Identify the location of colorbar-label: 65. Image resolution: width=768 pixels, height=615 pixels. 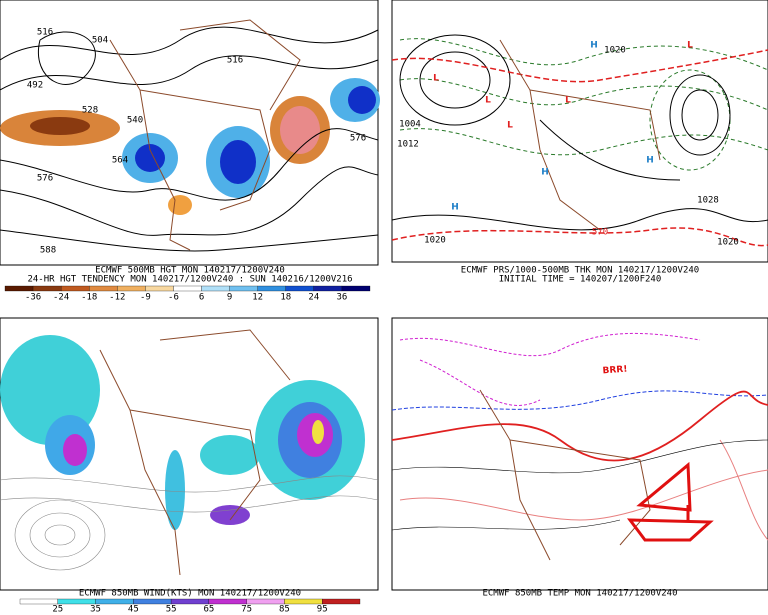
(208, 610).